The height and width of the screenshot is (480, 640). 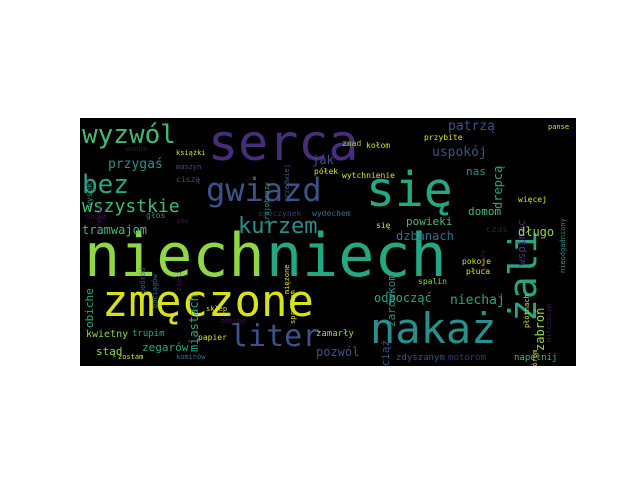 I want to click on word-przedwiej: przedwiej, so click(x=287, y=183).